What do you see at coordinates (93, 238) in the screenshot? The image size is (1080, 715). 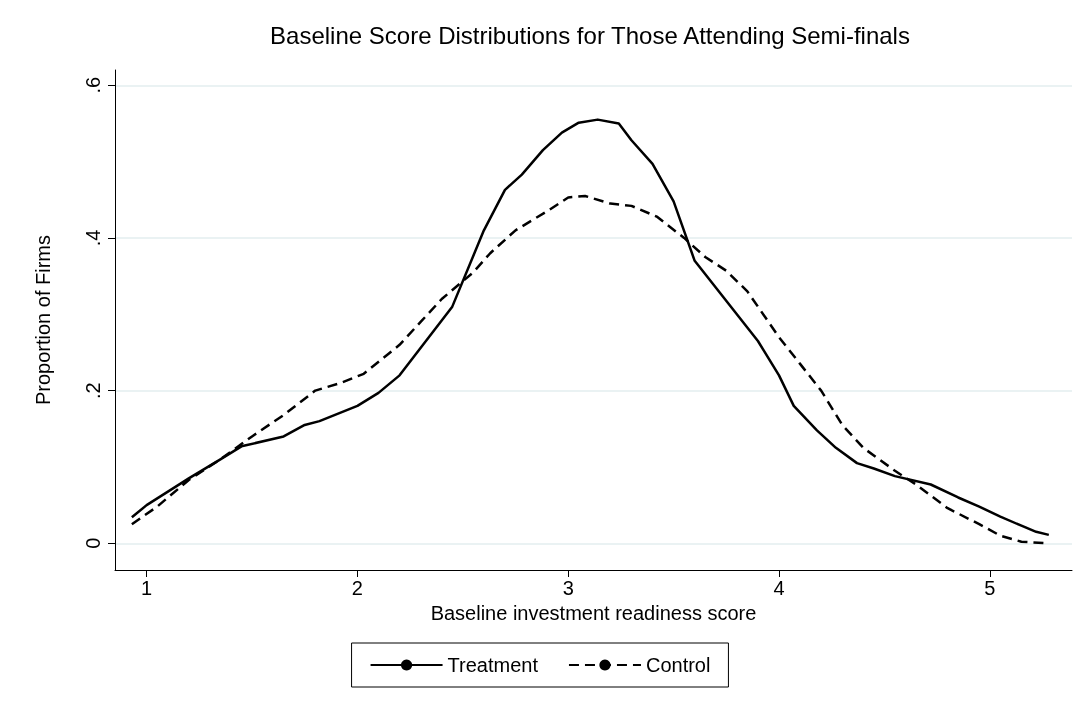 I see `y-tick-label: .4` at bounding box center [93, 238].